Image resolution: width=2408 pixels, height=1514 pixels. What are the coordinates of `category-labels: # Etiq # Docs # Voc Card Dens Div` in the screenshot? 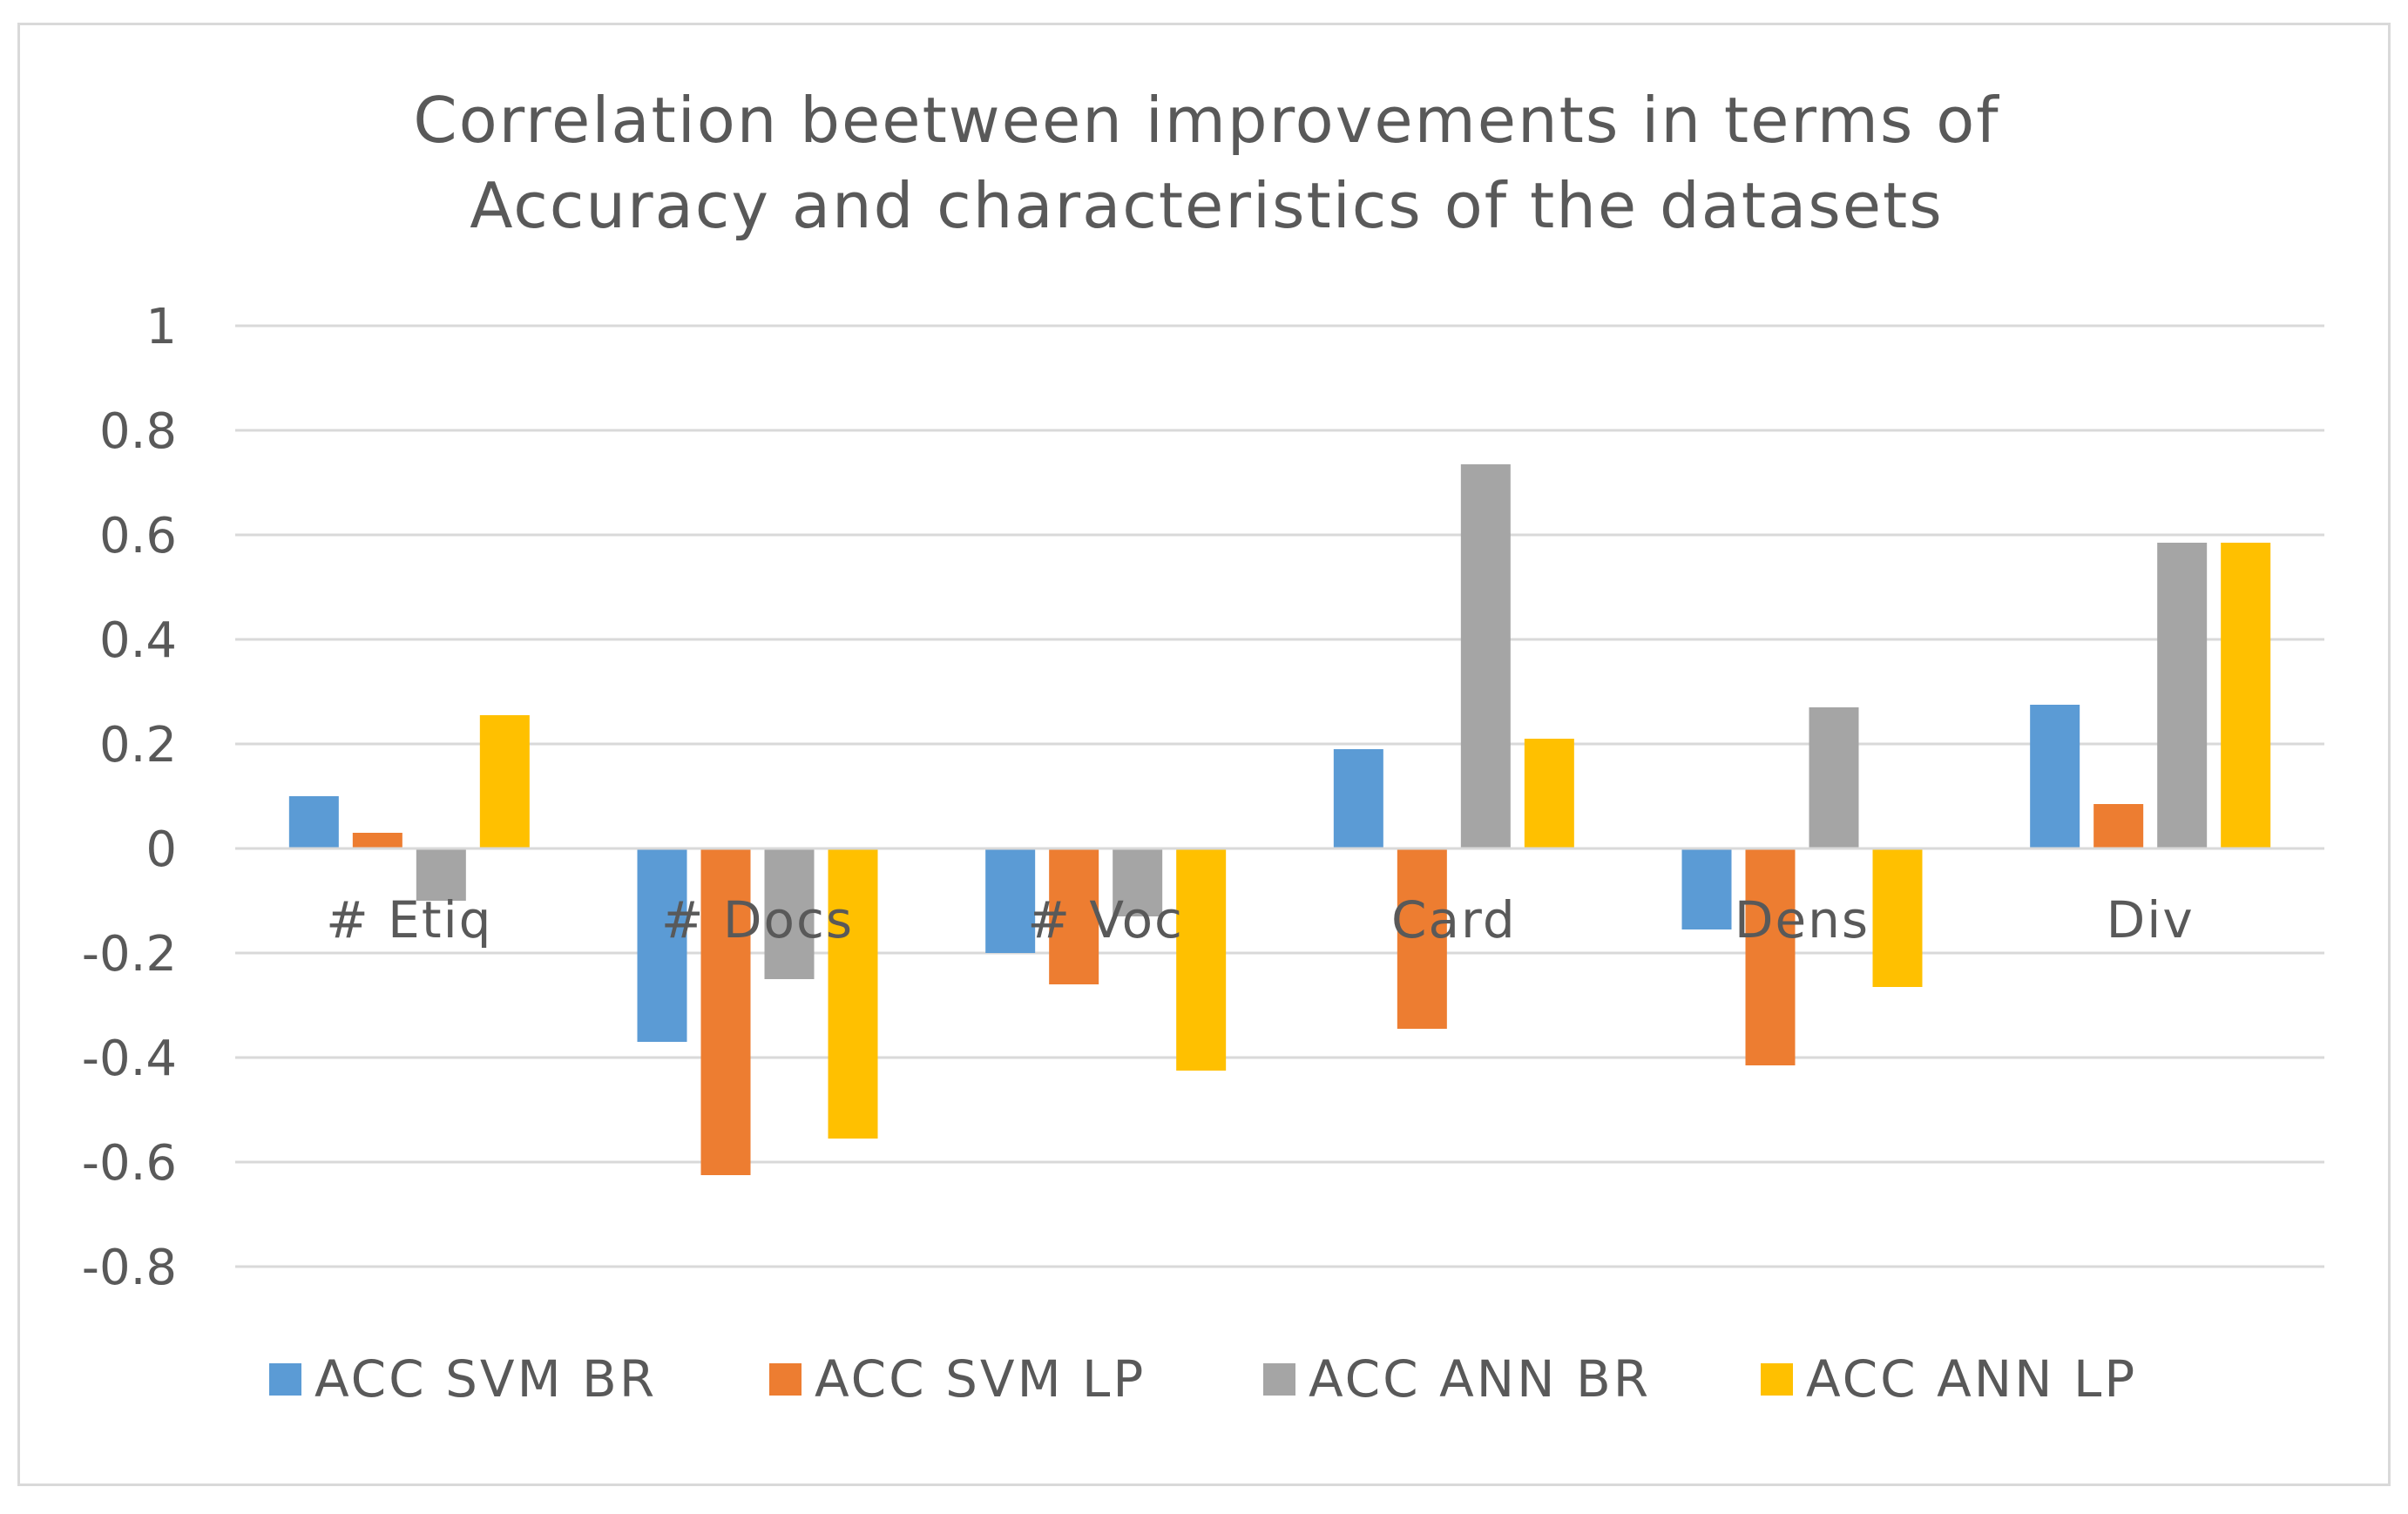 It's located at (1260, 920).